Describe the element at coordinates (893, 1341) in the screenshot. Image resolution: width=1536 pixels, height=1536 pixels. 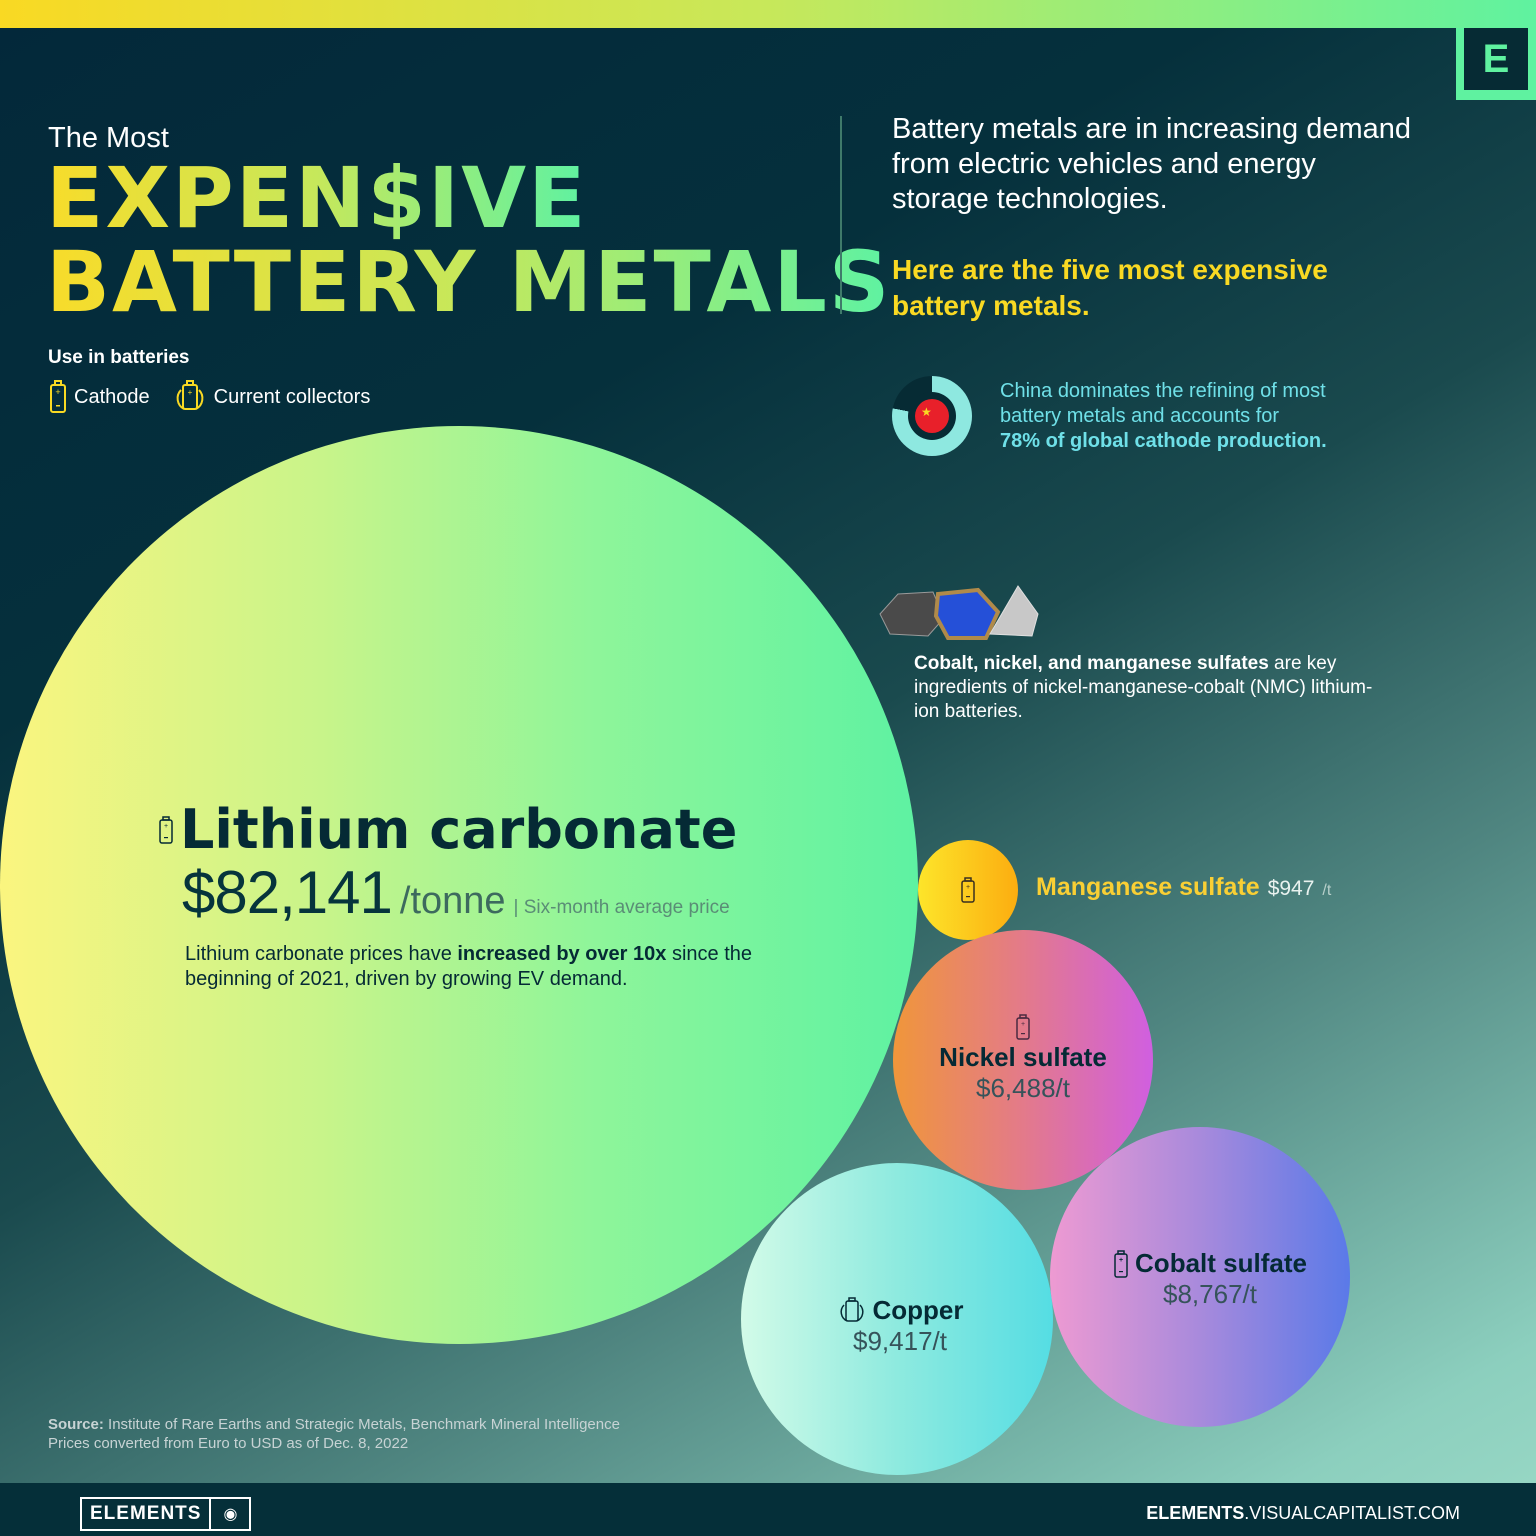
I see `copper-price: $9,417` at that location.